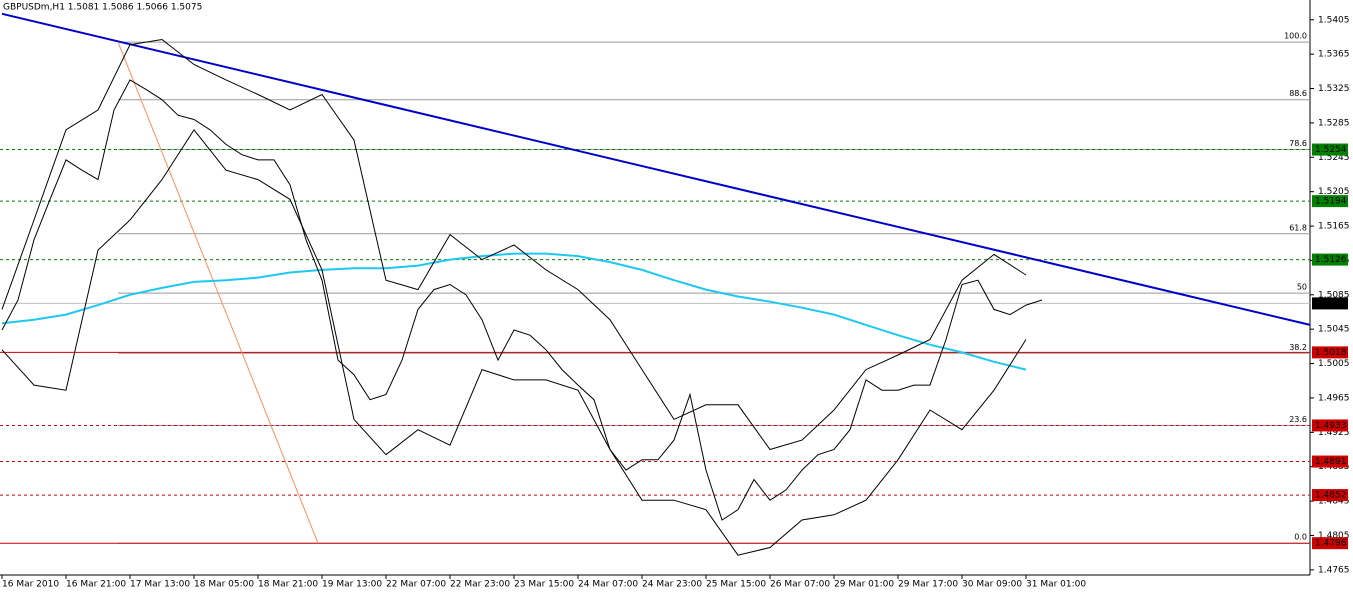 The width and height of the screenshot is (1353, 596). Describe the element at coordinates (992, 585) in the screenshot. I see `x-tick-label: 30 Mar 09:00` at that location.